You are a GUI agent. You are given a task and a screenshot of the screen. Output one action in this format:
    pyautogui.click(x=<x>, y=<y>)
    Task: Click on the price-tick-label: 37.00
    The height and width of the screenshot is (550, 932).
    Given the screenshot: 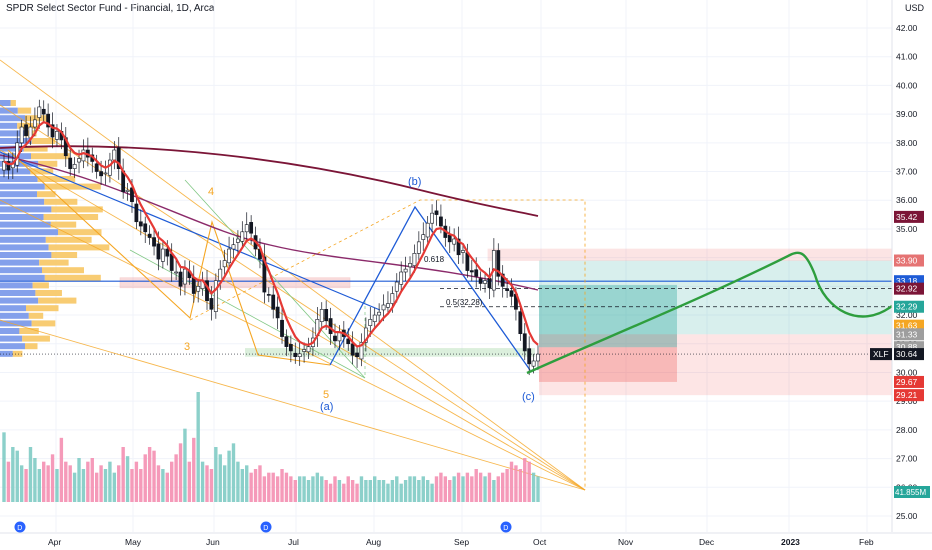 What is the action you would take?
    pyautogui.click(x=907, y=172)
    